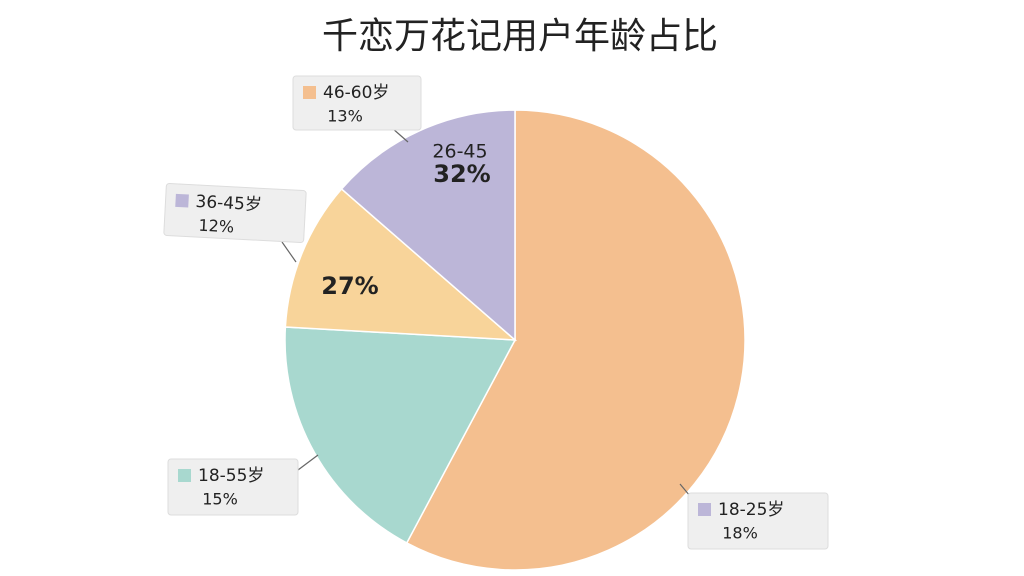 Image resolution: width=1024 pixels, height=576 pixels. I want to click on callout: 46-60岁 13%, so click(357, 103).